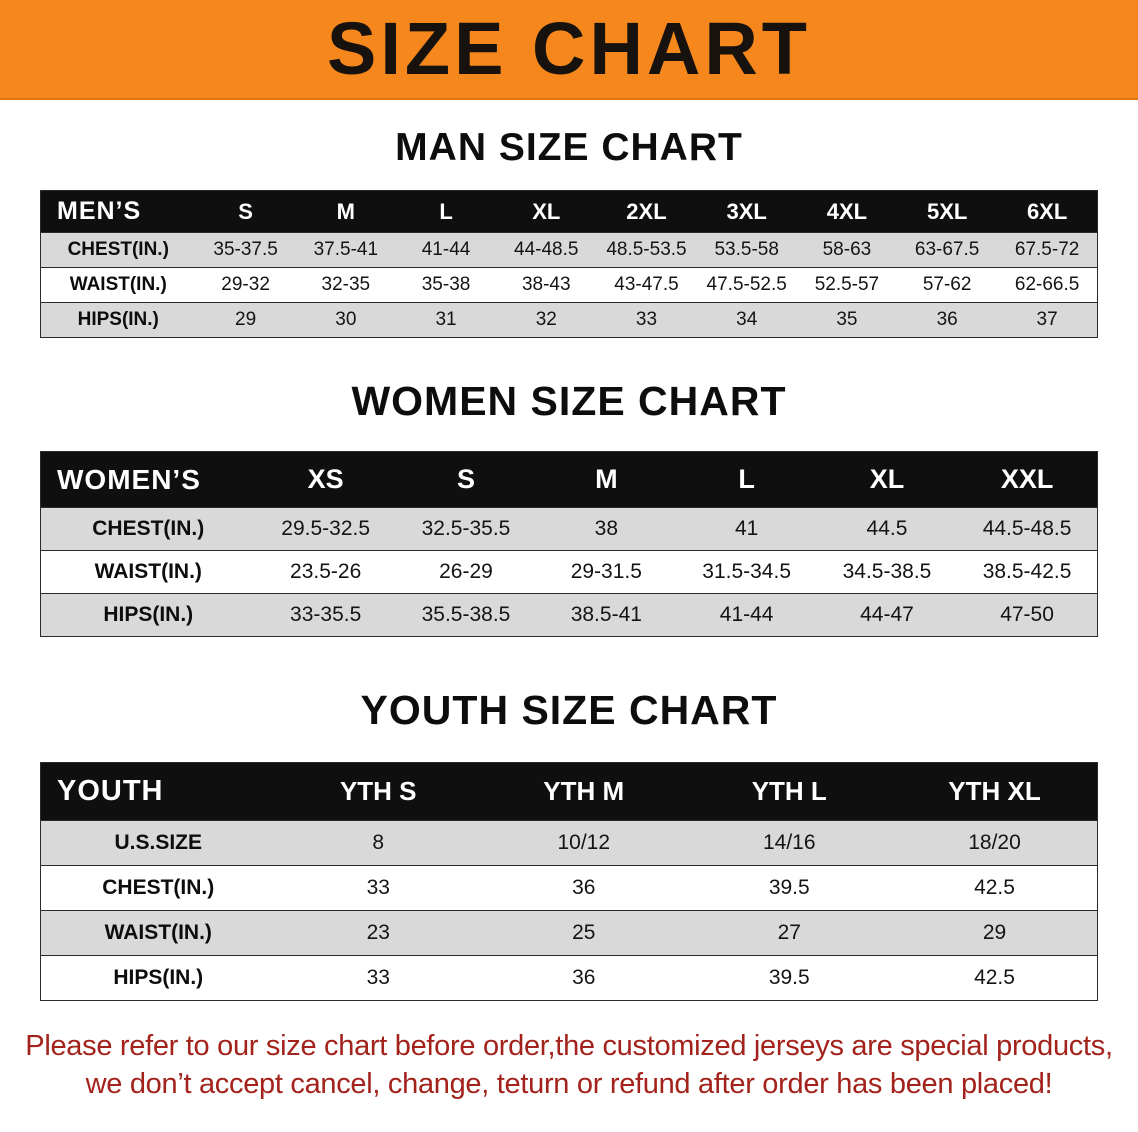 The image size is (1138, 1132). Describe the element at coordinates (789, 843) in the screenshot. I see `value-cell: 14/16` at that location.